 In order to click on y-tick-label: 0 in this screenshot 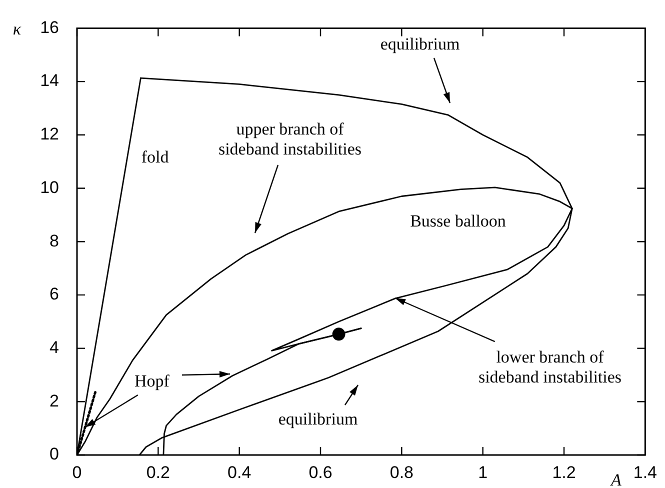, I will do `click(54, 454)`.